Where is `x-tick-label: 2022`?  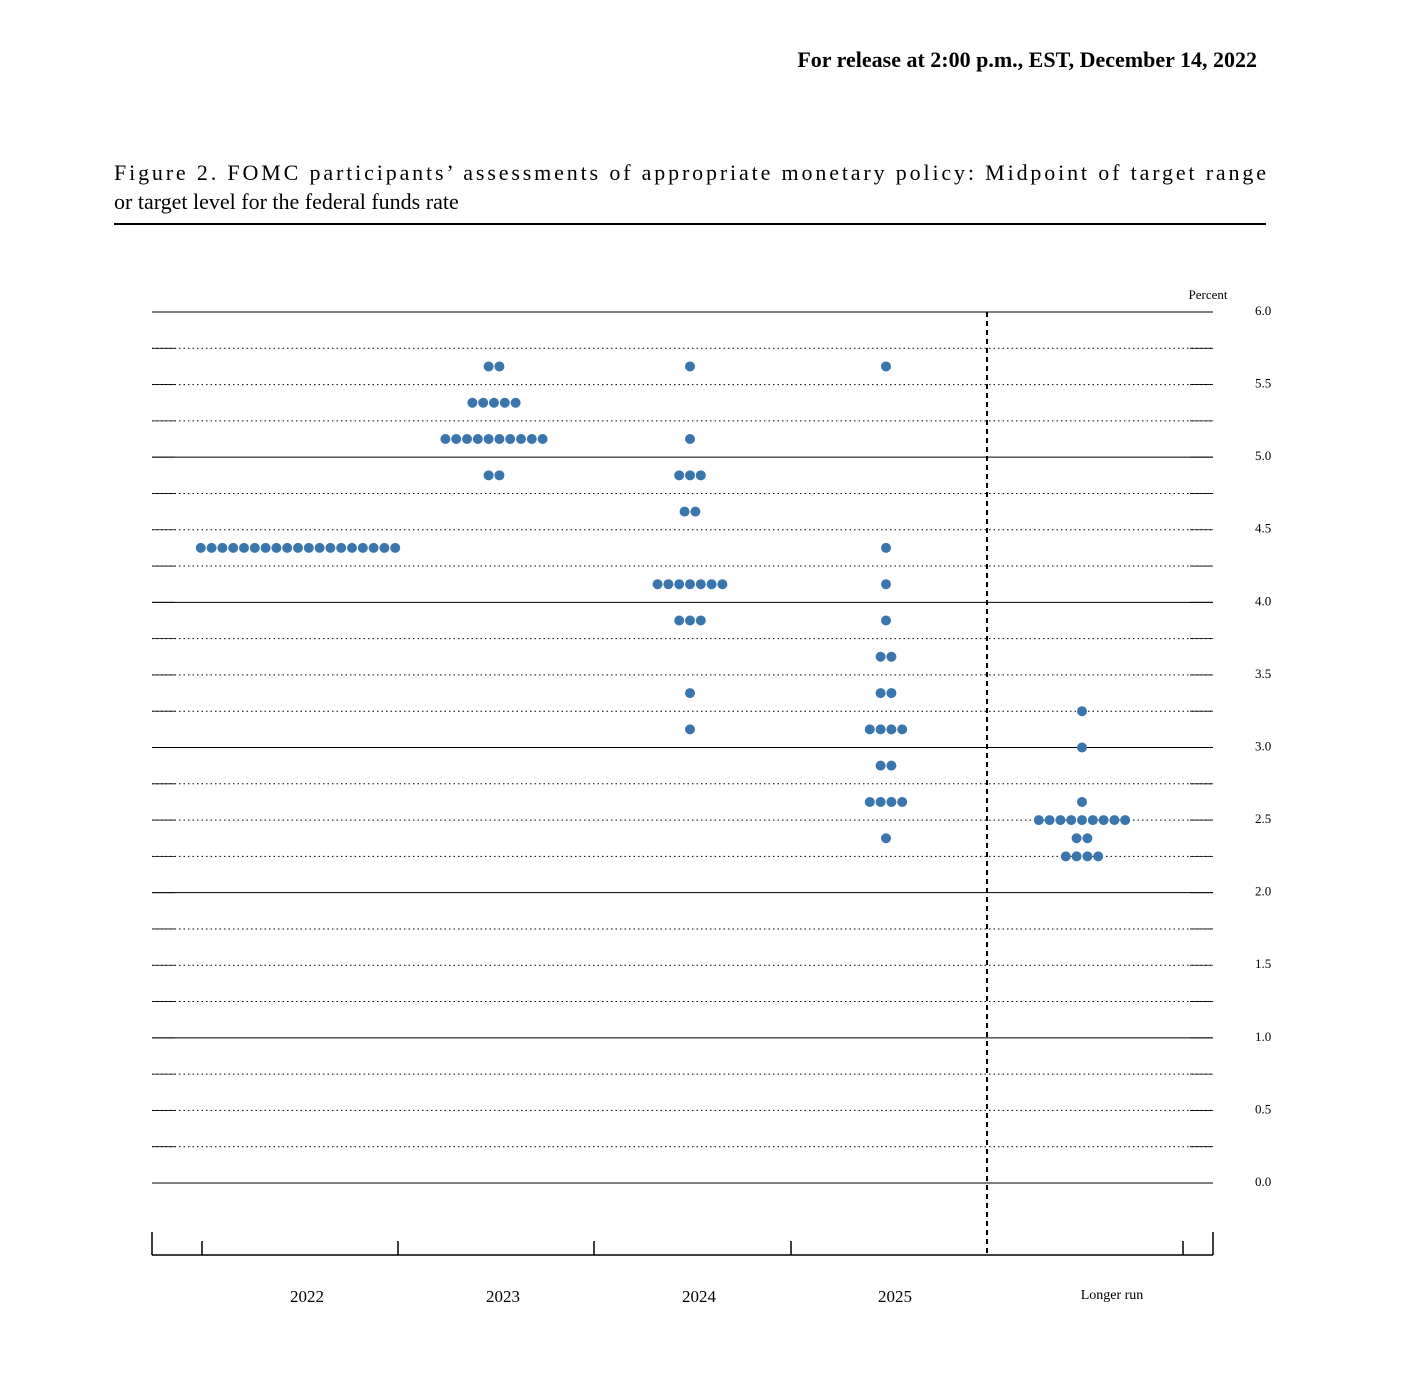 x-tick-label: 2022 is located at coordinates (307, 1296).